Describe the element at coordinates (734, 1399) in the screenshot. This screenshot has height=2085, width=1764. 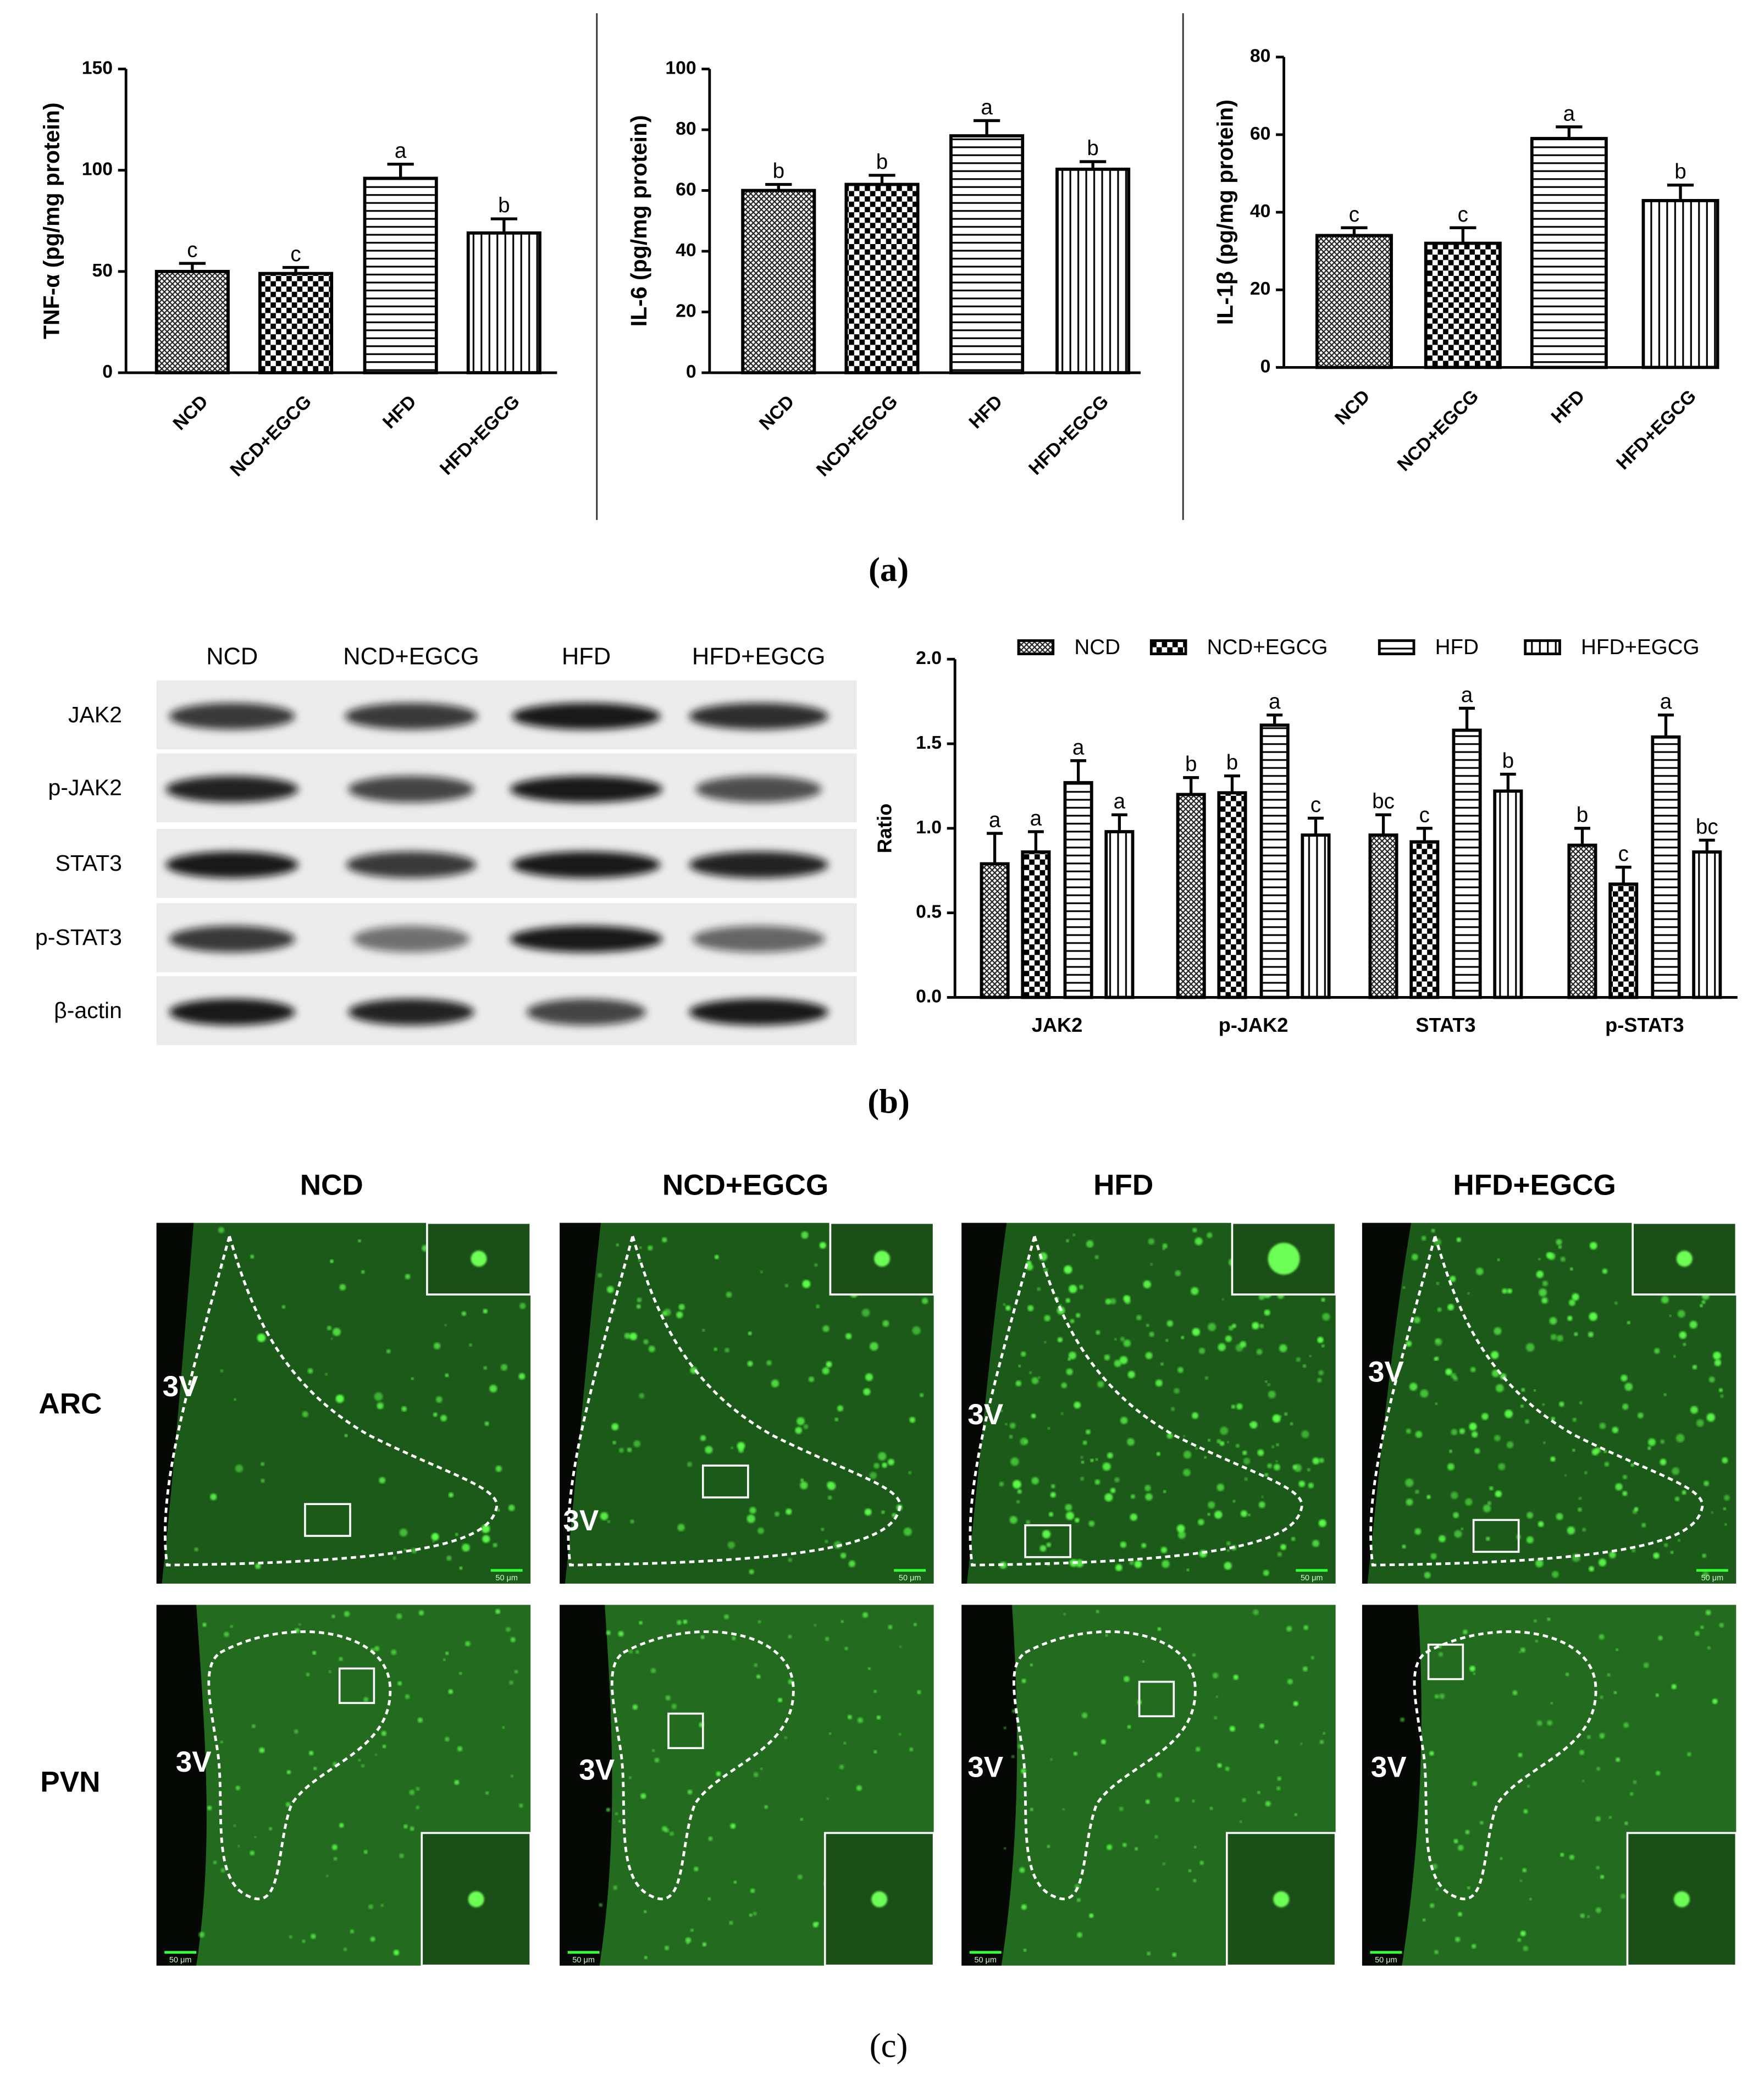
I see `region-outline` at that location.